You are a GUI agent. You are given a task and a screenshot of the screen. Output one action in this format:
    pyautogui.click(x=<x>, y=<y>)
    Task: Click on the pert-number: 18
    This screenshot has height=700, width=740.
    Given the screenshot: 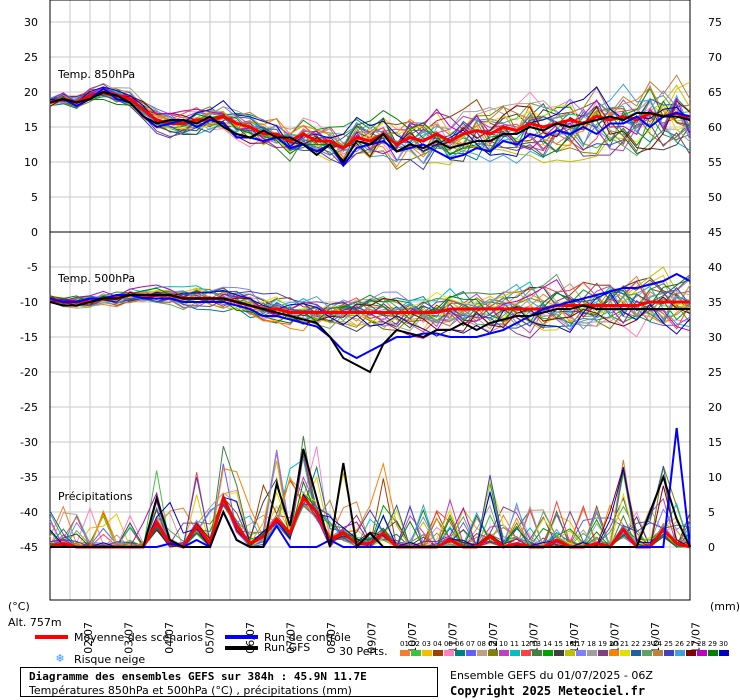 What is the action you would take?
    pyautogui.click(x=591, y=644)
    